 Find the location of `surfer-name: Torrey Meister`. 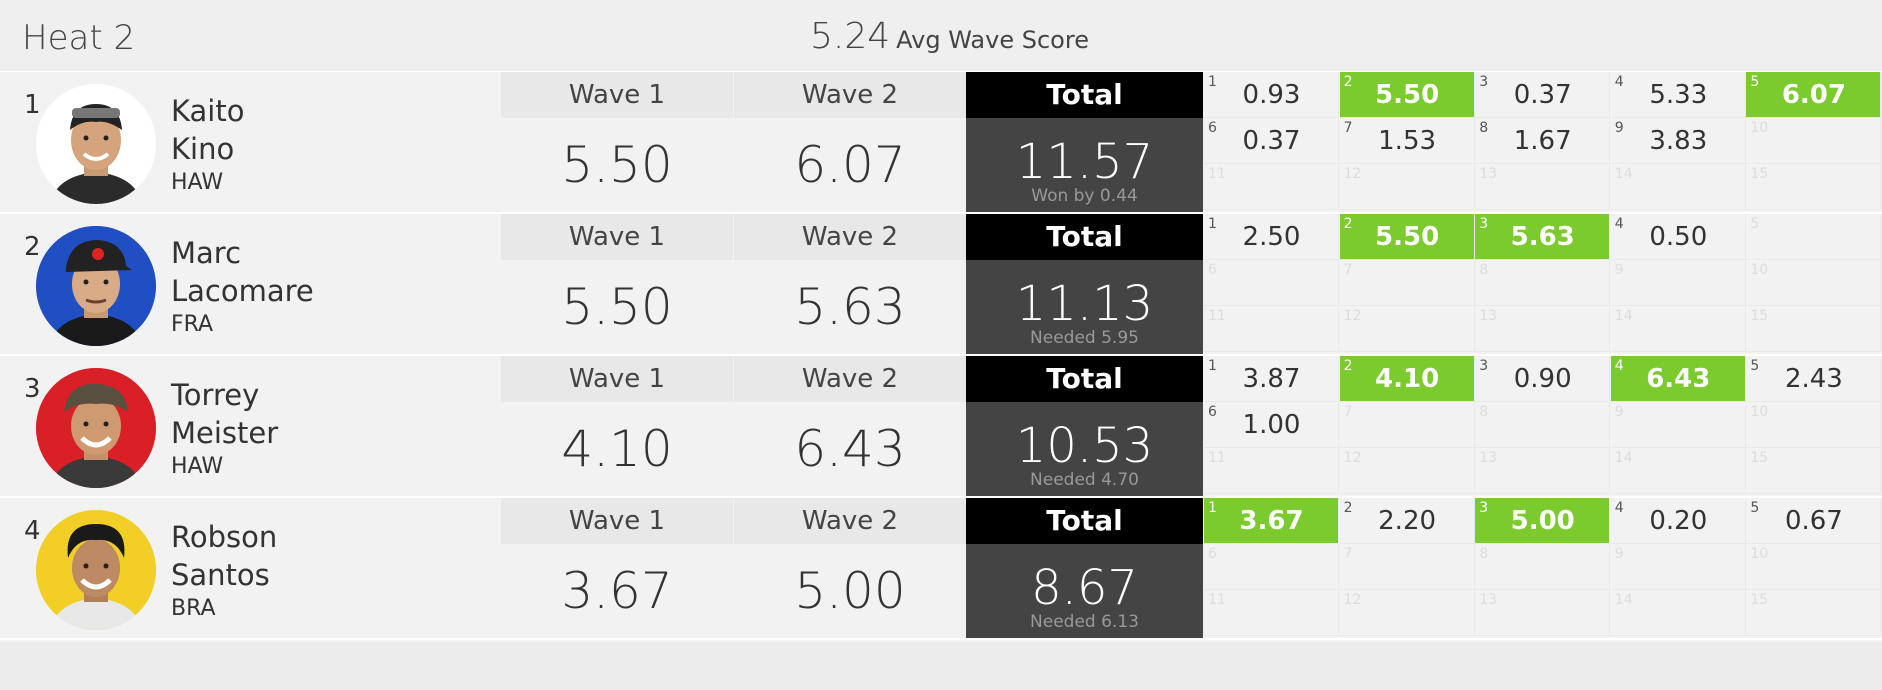

surfer-name: Torrey Meister is located at coordinates (224, 414).